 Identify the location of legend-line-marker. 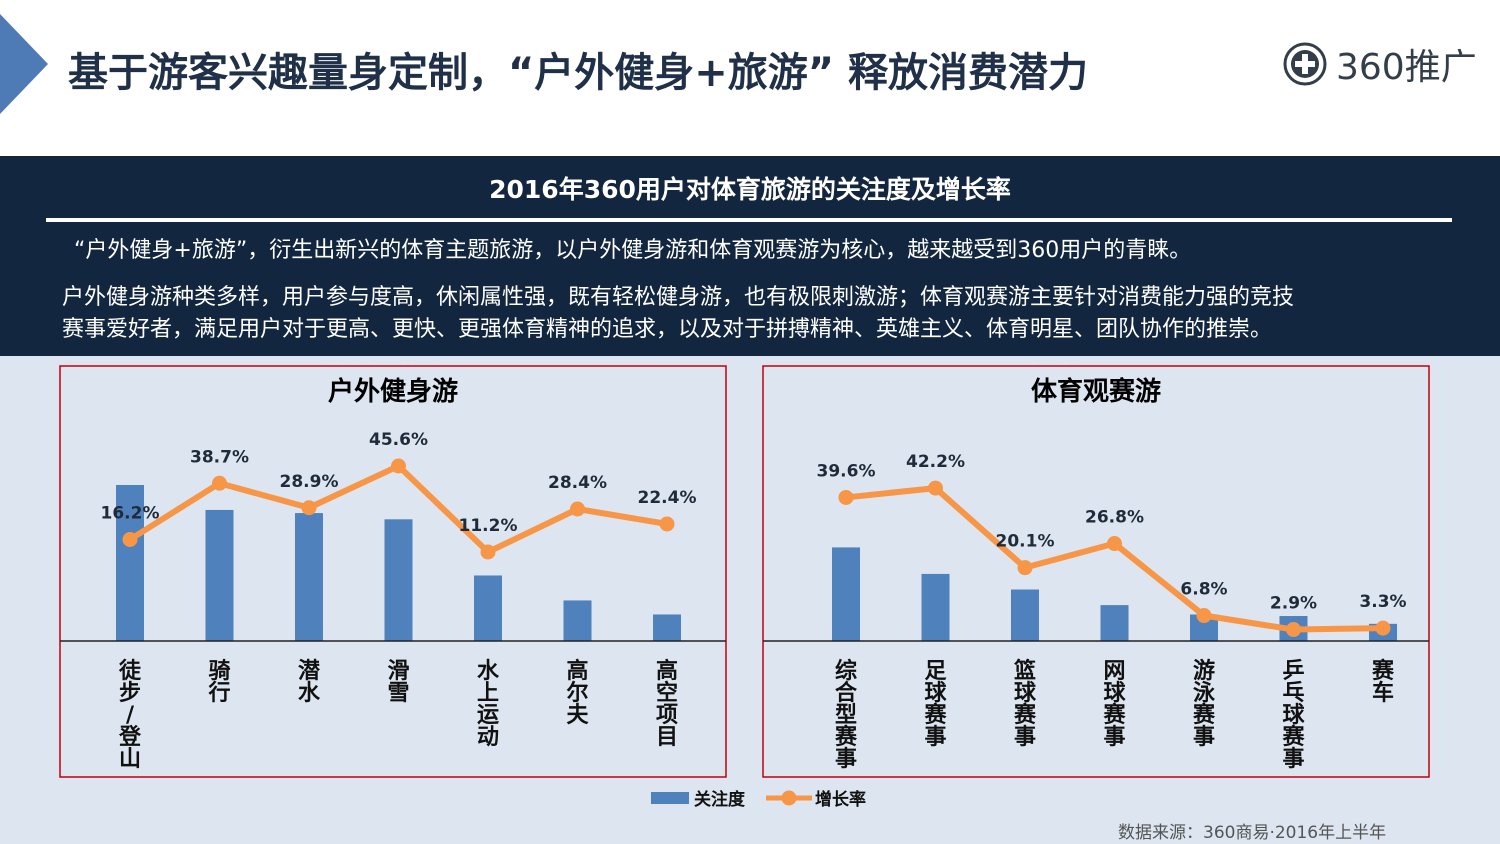
(789, 798).